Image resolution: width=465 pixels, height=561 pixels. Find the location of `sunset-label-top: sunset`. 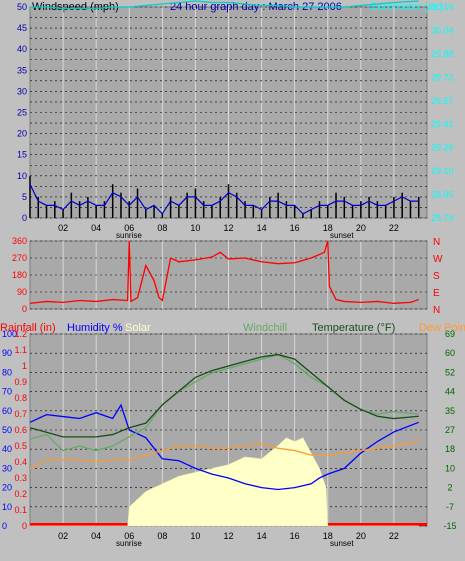

sunset-label-top: sunset is located at coordinates (342, 235).